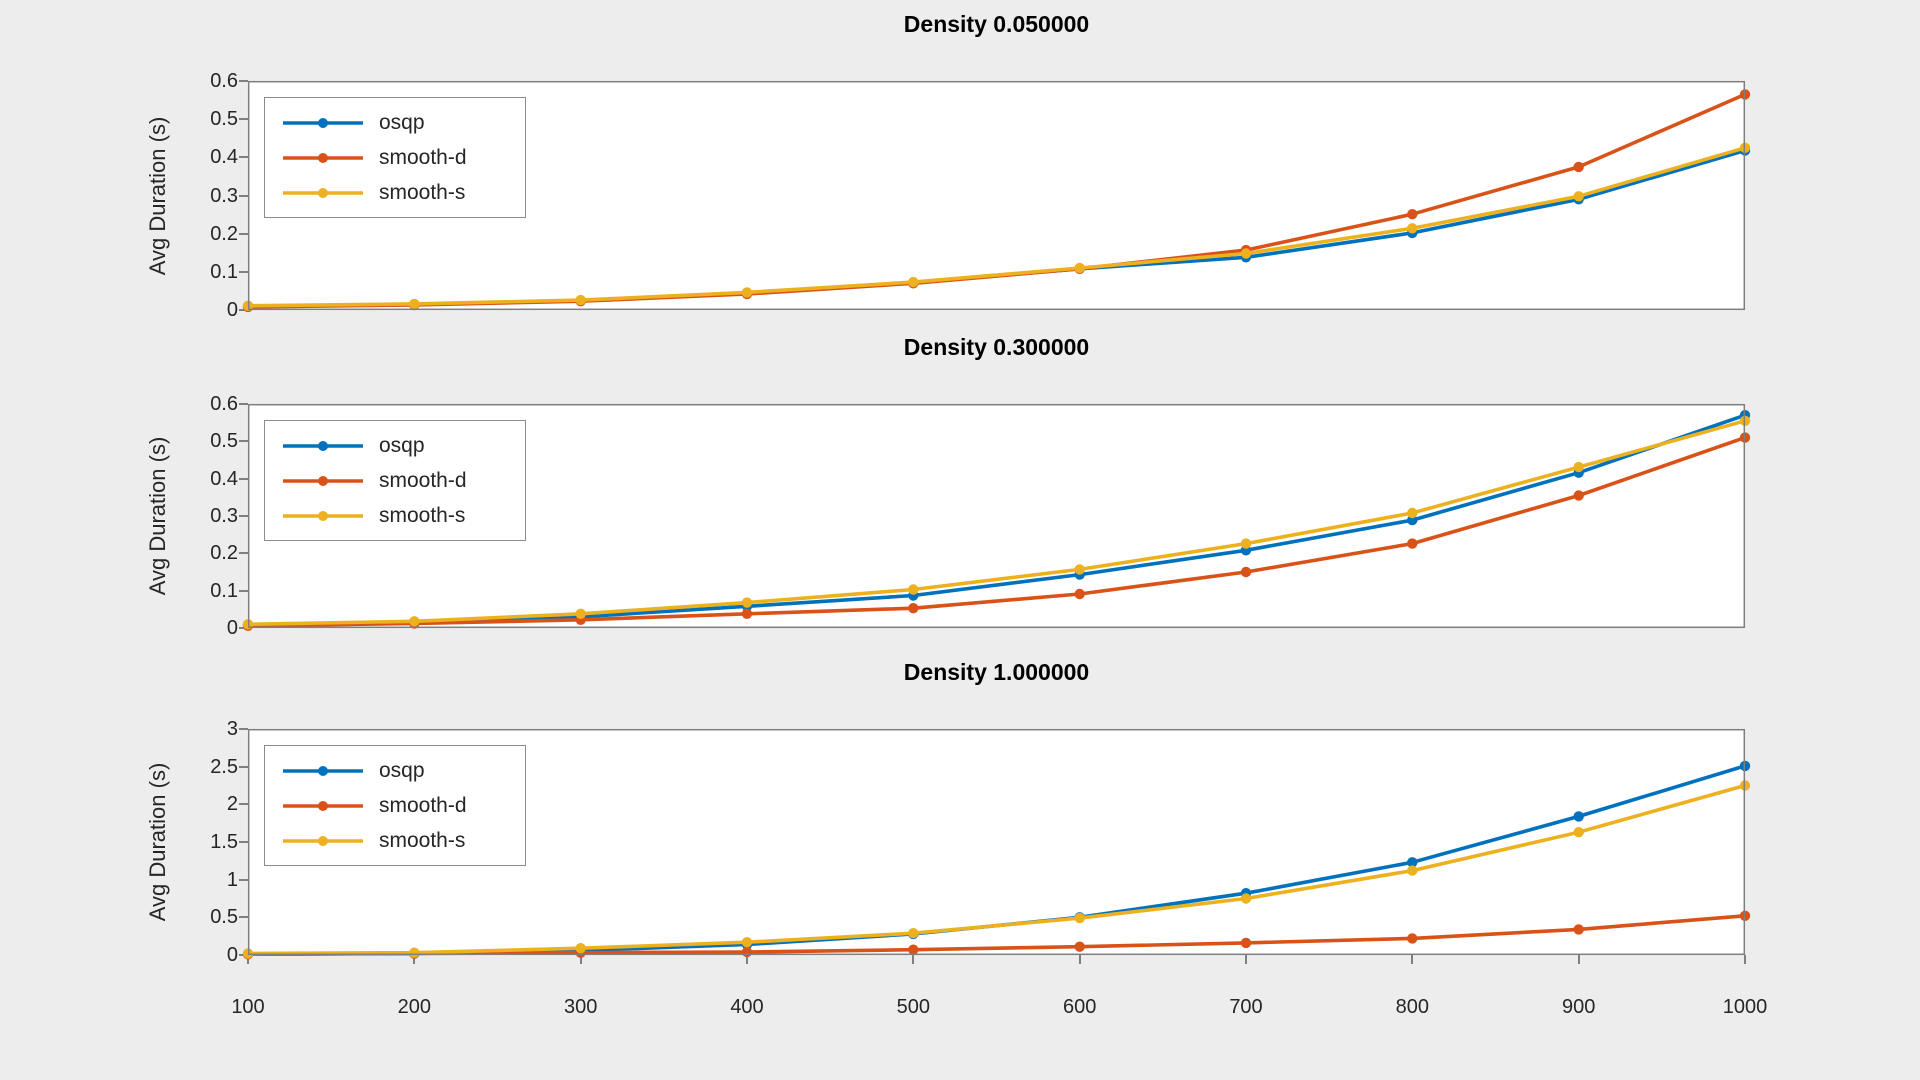  What do you see at coordinates (422, 840) in the screenshot?
I see `legend-label: smooth-s` at bounding box center [422, 840].